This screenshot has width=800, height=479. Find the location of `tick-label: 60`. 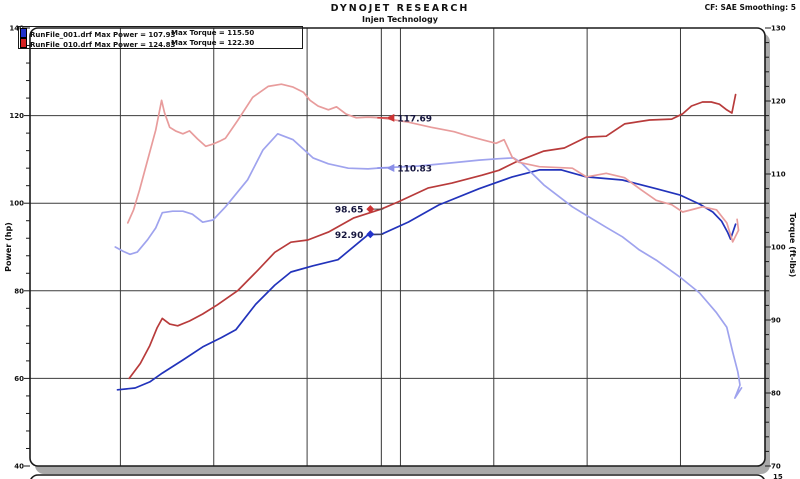

tick-label: 60 is located at coordinates (19, 379).